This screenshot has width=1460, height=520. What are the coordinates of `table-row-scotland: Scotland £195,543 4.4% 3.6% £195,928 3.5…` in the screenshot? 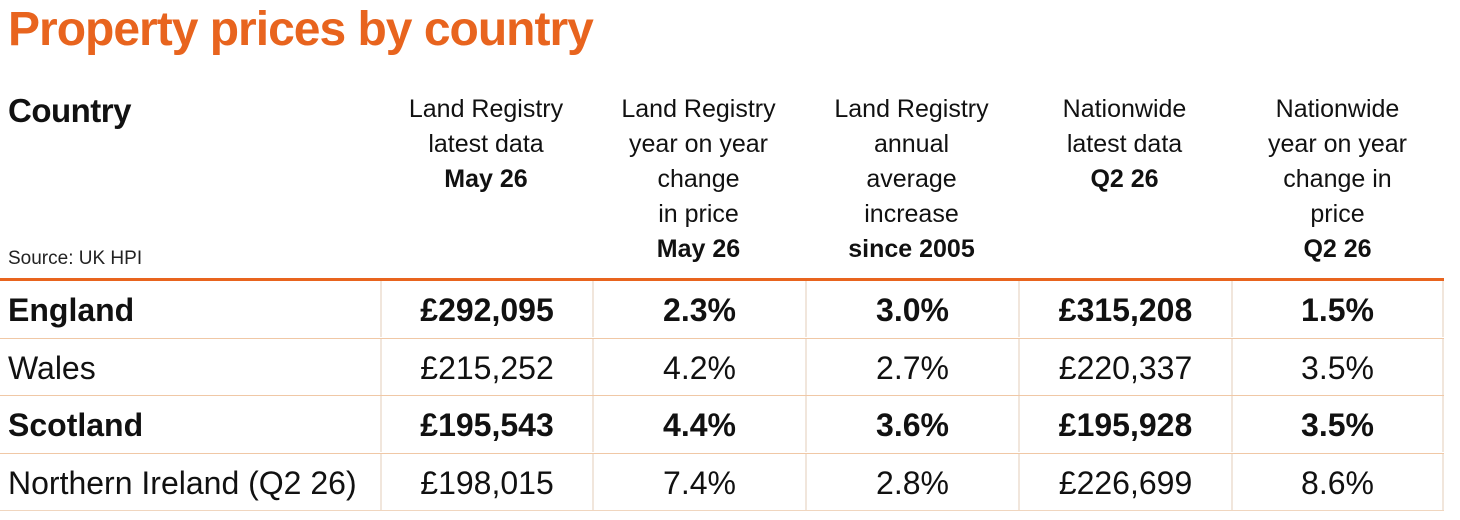 It's located at (722, 425).